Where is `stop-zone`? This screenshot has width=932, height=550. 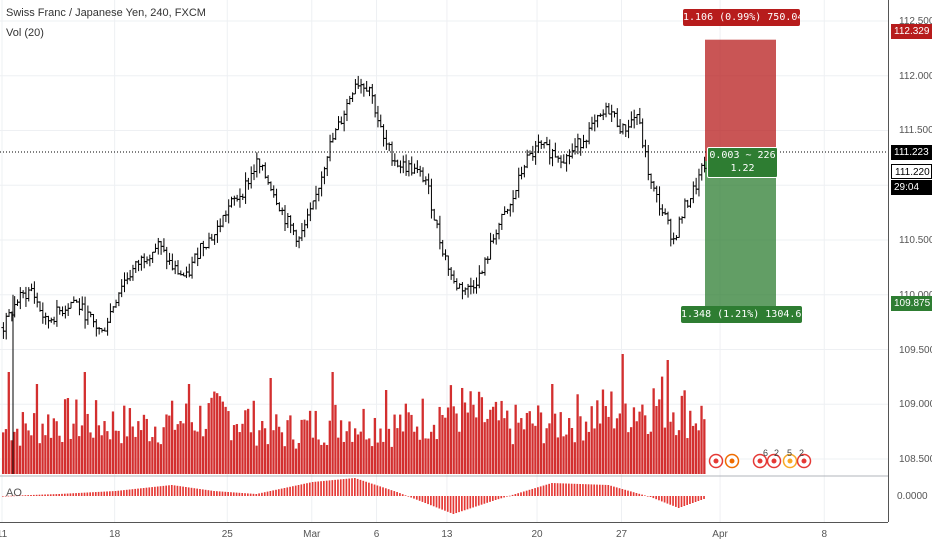
stop-zone is located at coordinates (740, 235).